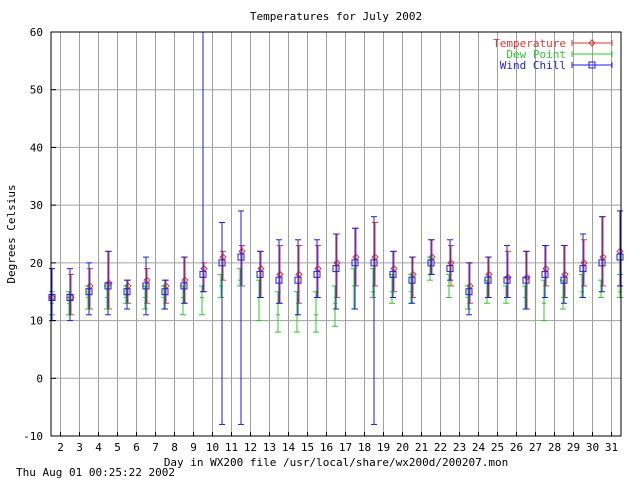 This screenshot has width=640, height=480. What do you see at coordinates (136, 447) in the screenshot?
I see `x-tick-label: 6` at bounding box center [136, 447].